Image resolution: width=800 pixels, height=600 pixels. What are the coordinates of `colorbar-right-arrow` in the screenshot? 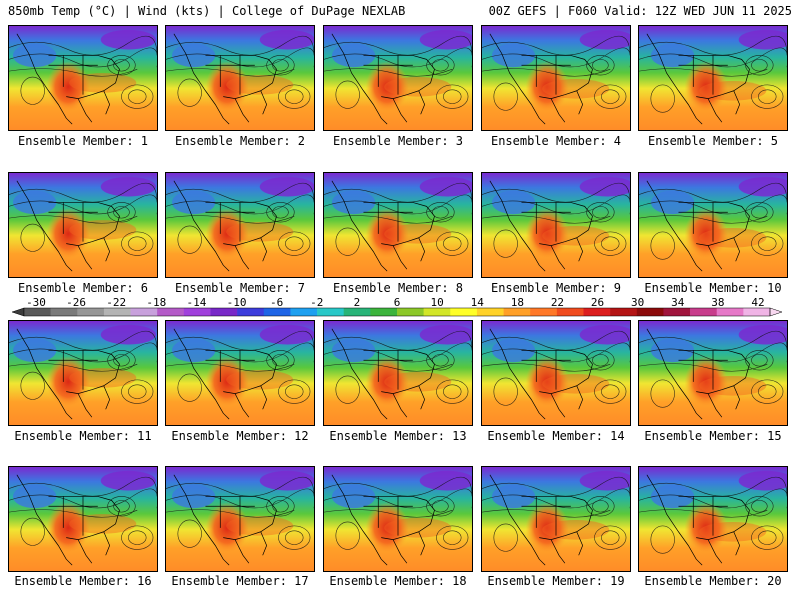 It's located at (776, 312).